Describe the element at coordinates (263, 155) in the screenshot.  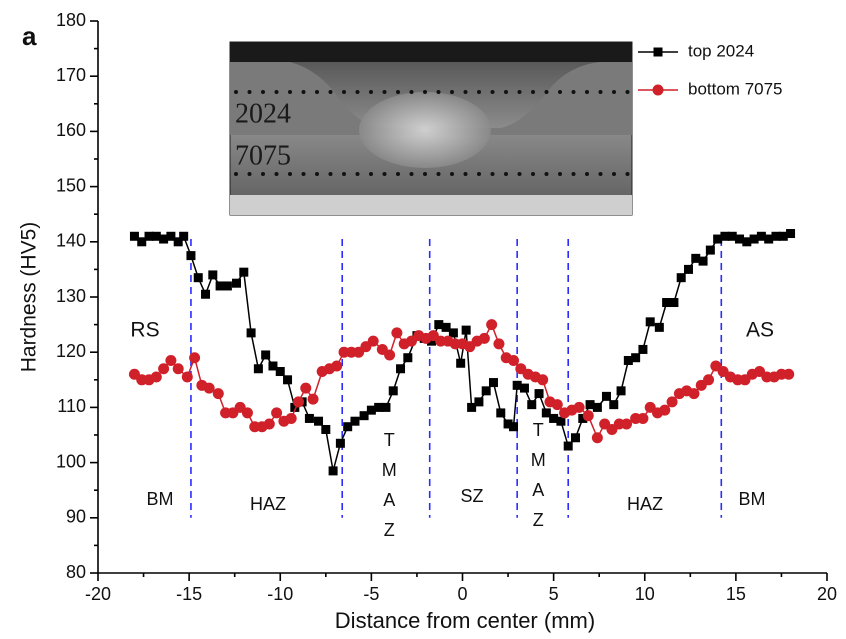
I see `inset-label: 7075` at that location.